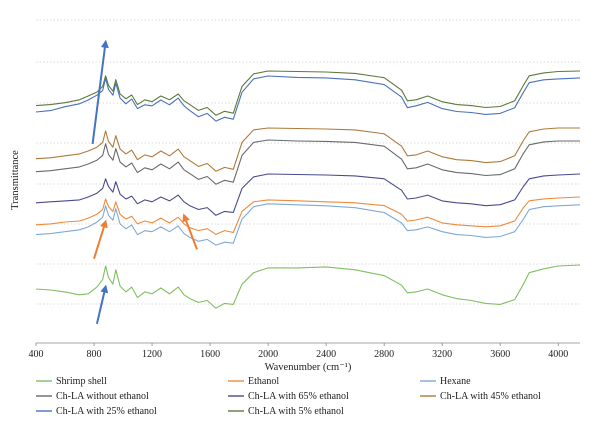 This screenshot has width=600, height=438. Describe the element at coordinates (308, 194) in the screenshot. I see `series-line-with65` at that location.